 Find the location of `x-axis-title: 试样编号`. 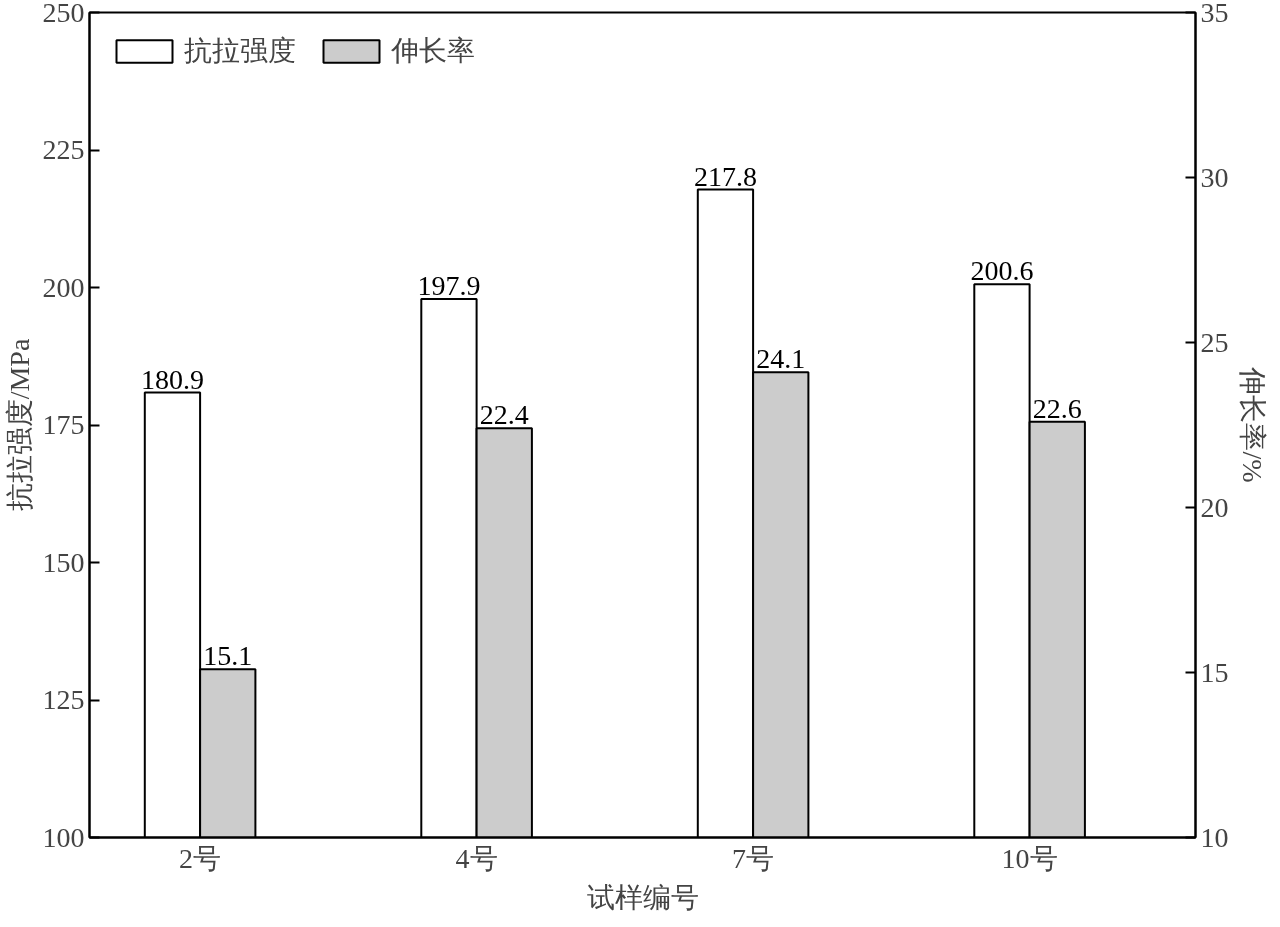

x-axis-title: 试样编号 is located at coordinates (642, 897).